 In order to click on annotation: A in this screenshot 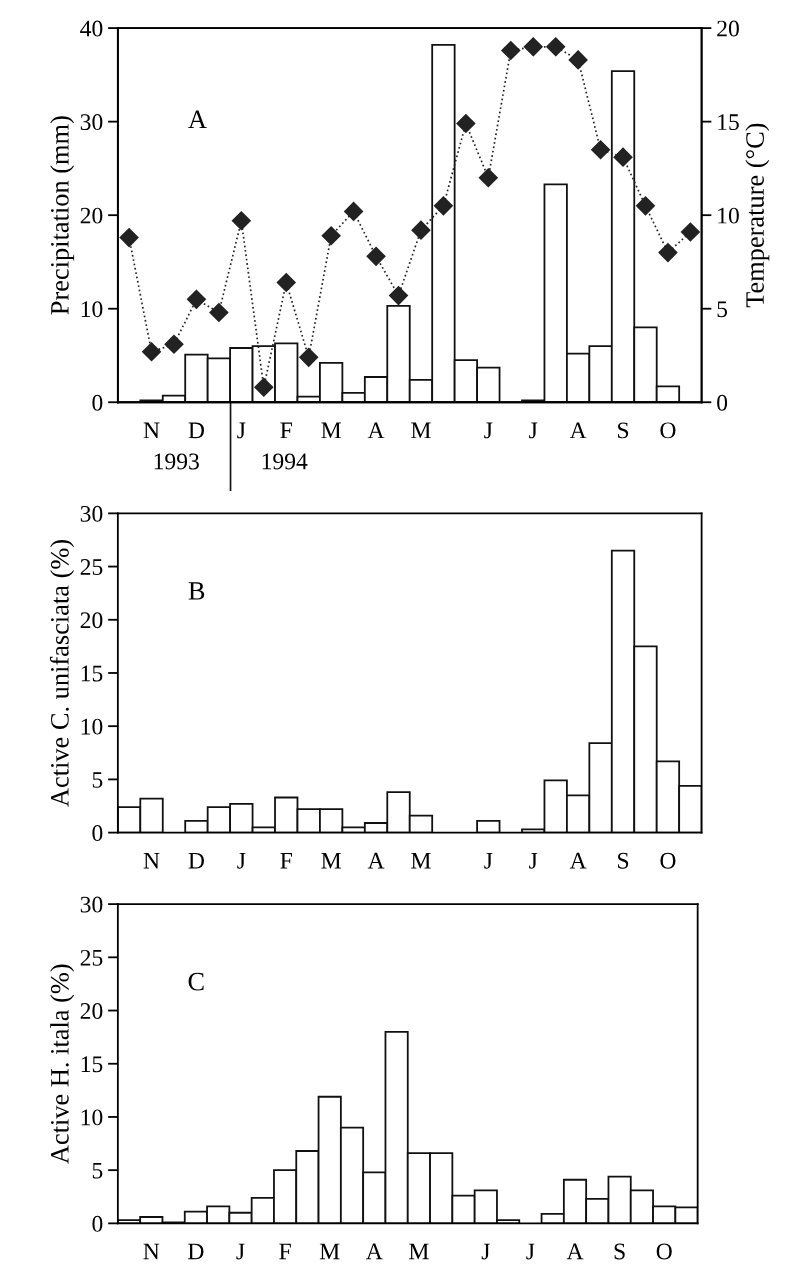, I will do `click(197, 119)`.